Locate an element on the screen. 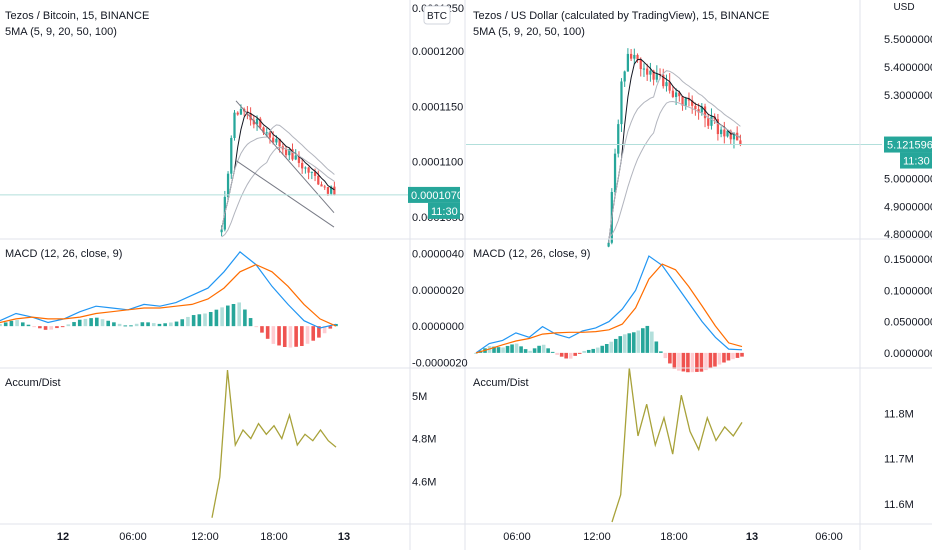 The image size is (932, 555). left-time-label-4: 13 is located at coordinates (344, 537).